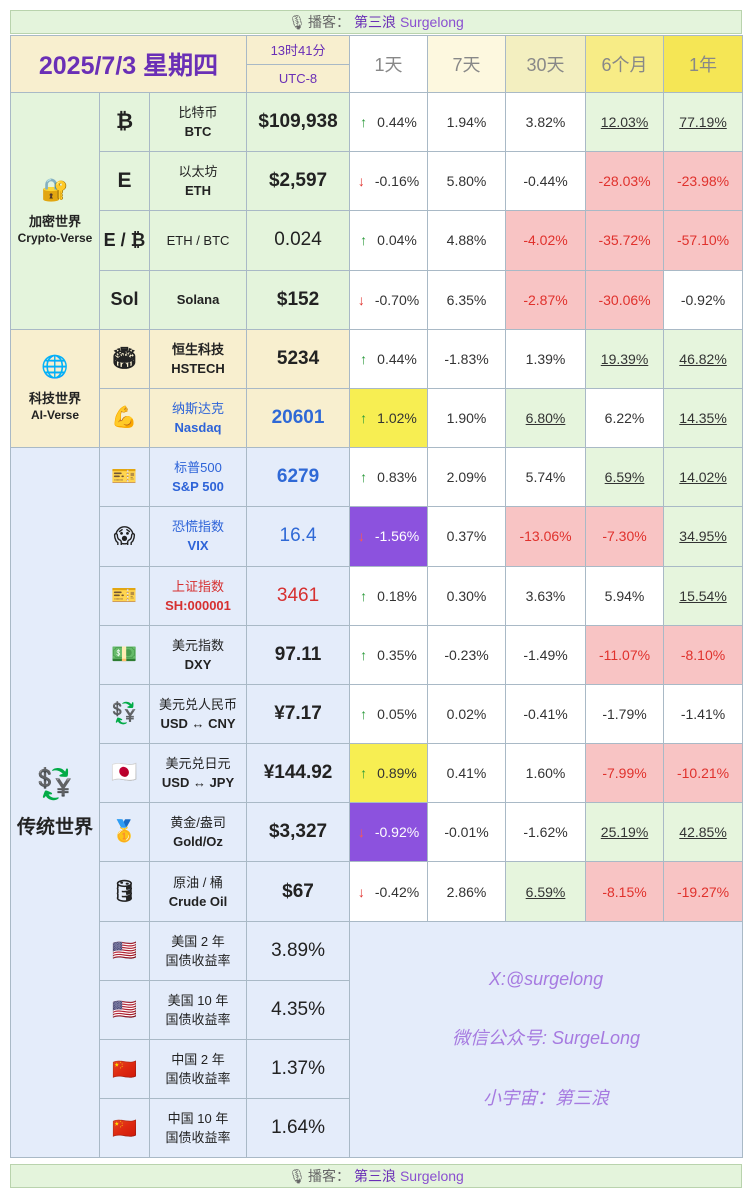 Image resolution: width=752 pixels, height=1200 pixels. What do you see at coordinates (389, 240) in the screenshot?
I see `change-1d: ↑ 0.04%` at bounding box center [389, 240].